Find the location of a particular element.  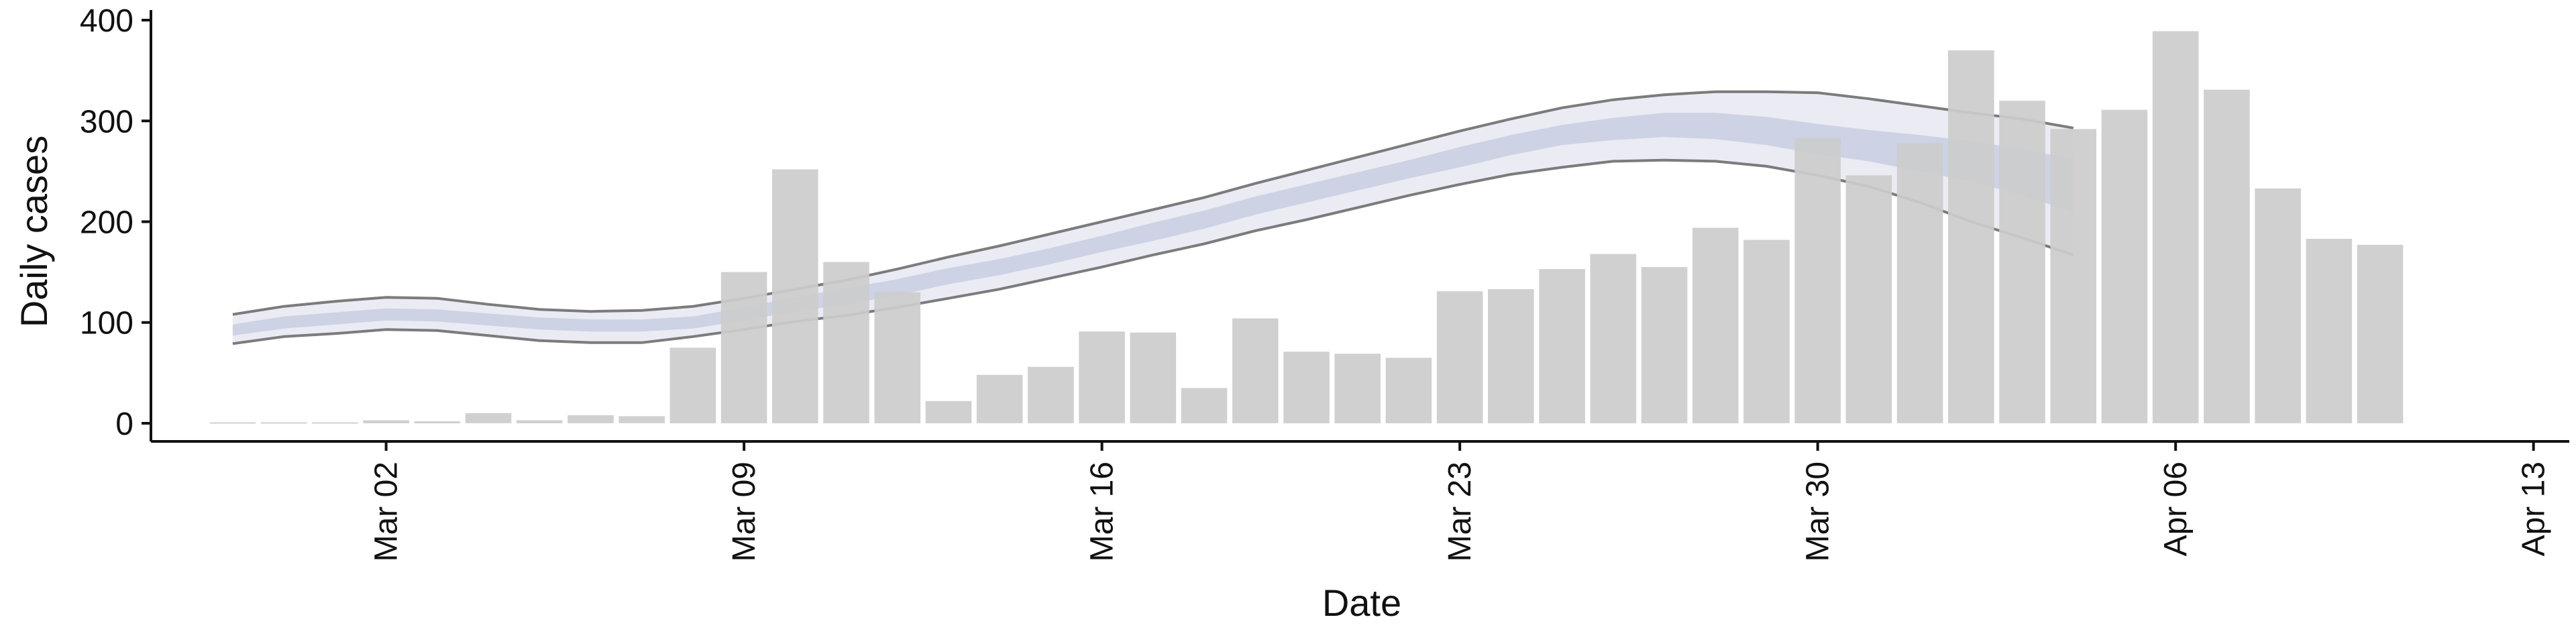

y-tick-label: 100 is located at coordinates (106, 323).